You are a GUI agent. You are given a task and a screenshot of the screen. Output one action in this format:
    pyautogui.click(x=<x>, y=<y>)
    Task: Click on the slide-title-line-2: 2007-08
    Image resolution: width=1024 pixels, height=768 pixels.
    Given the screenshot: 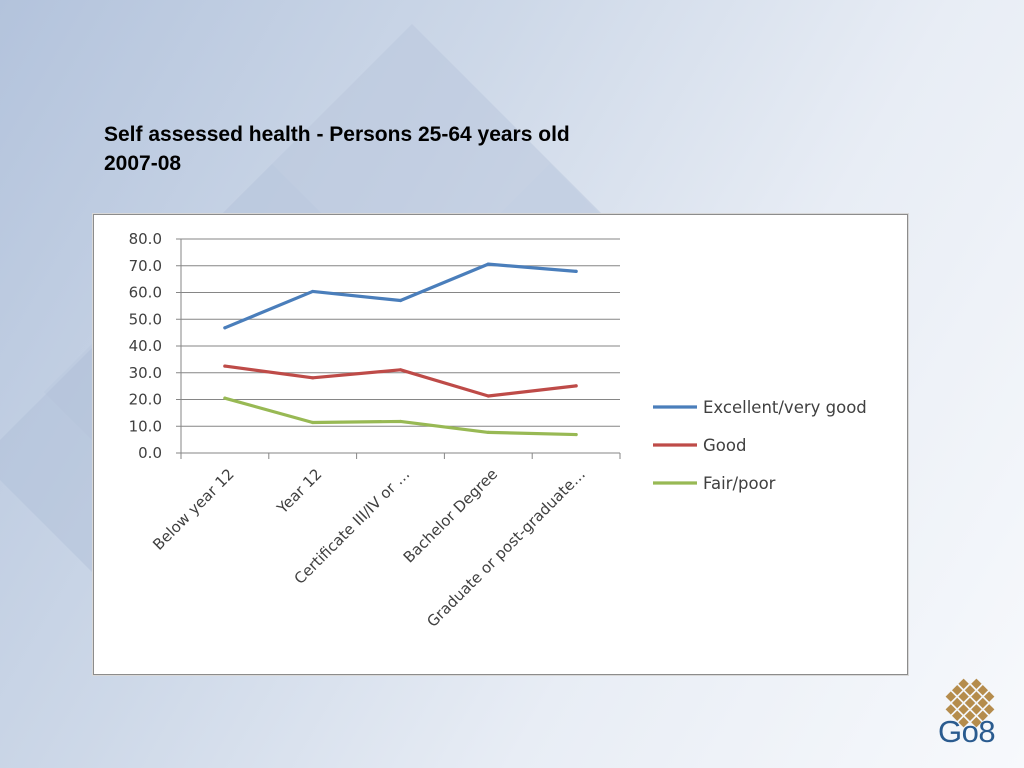 What is the action you would take?
    pyautogui.click(x=143, y=163)
    